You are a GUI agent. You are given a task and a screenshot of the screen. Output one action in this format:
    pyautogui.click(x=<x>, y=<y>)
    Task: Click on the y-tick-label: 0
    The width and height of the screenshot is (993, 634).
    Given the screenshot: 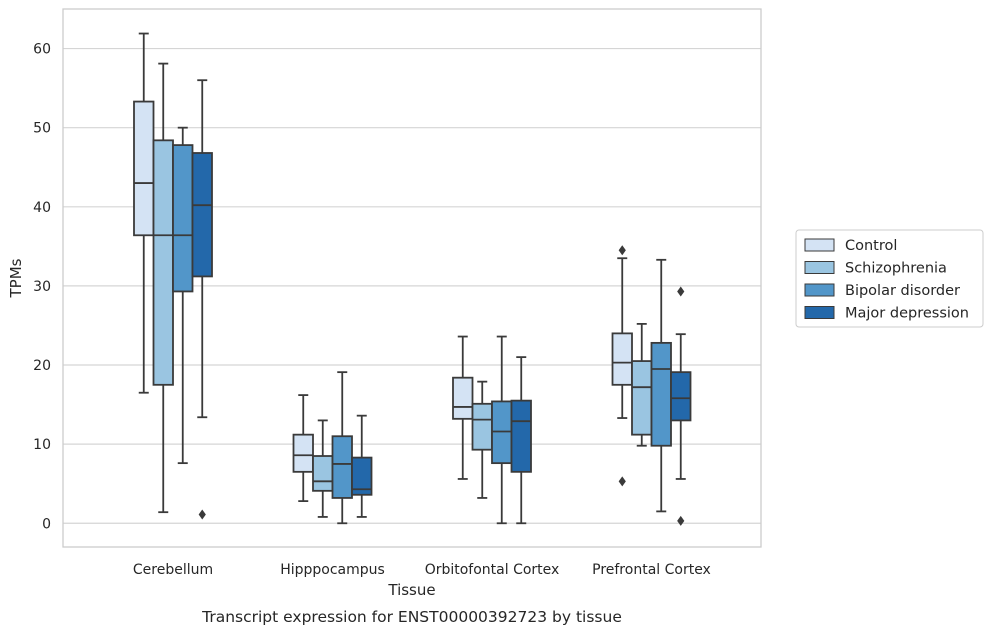 What is the action you would take?
    pyautogui.click(x=46, y=524)
    